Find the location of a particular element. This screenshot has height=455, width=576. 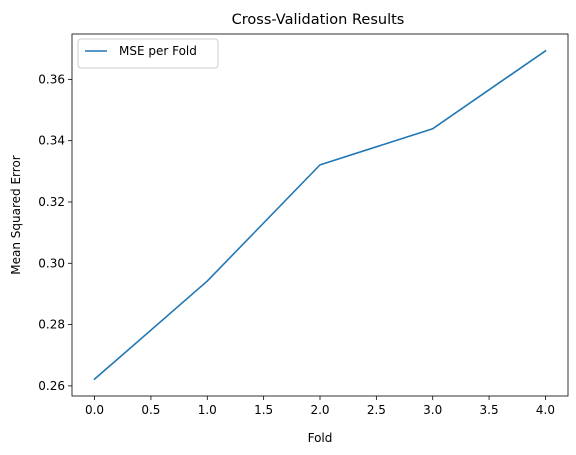

y-tick-label: 0.28 is located at coordinates (51, 325).